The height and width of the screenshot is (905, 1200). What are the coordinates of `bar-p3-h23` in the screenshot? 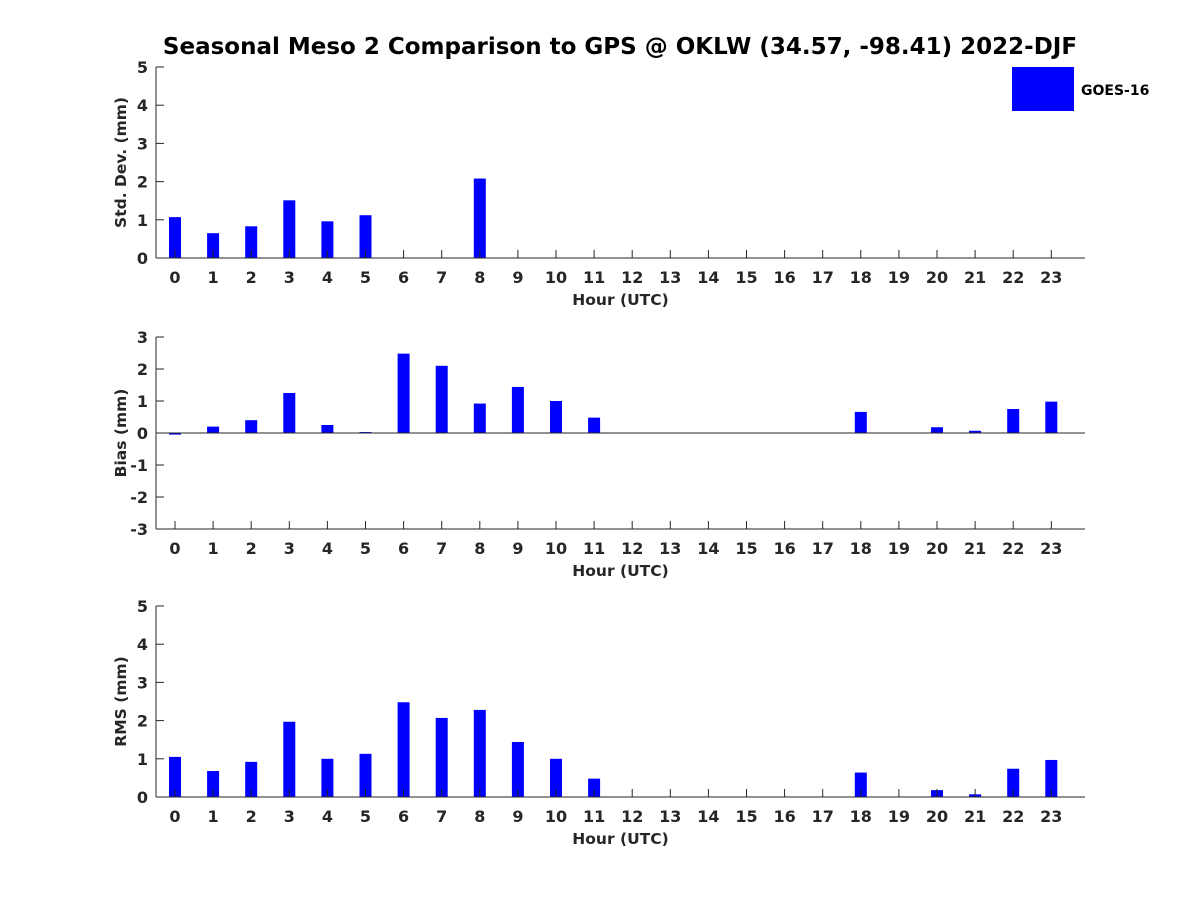 It's located at (1051, 778).